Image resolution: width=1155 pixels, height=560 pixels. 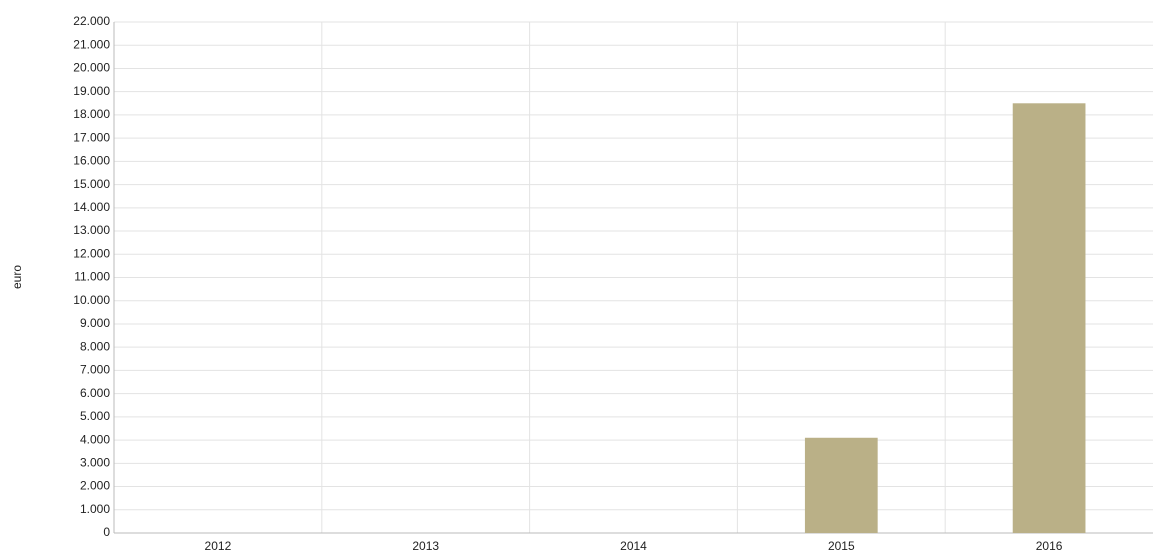 I want to click on y-tick-label: 21.000, so click(x=91, y=44).